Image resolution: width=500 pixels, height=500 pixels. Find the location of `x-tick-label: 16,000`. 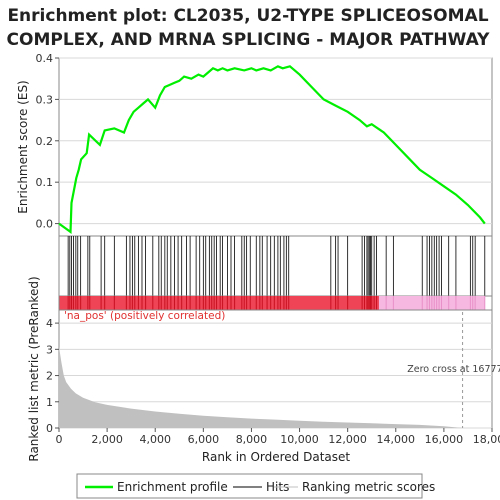

x-tick-label: 16,000 is located at coordinates (444, 439).